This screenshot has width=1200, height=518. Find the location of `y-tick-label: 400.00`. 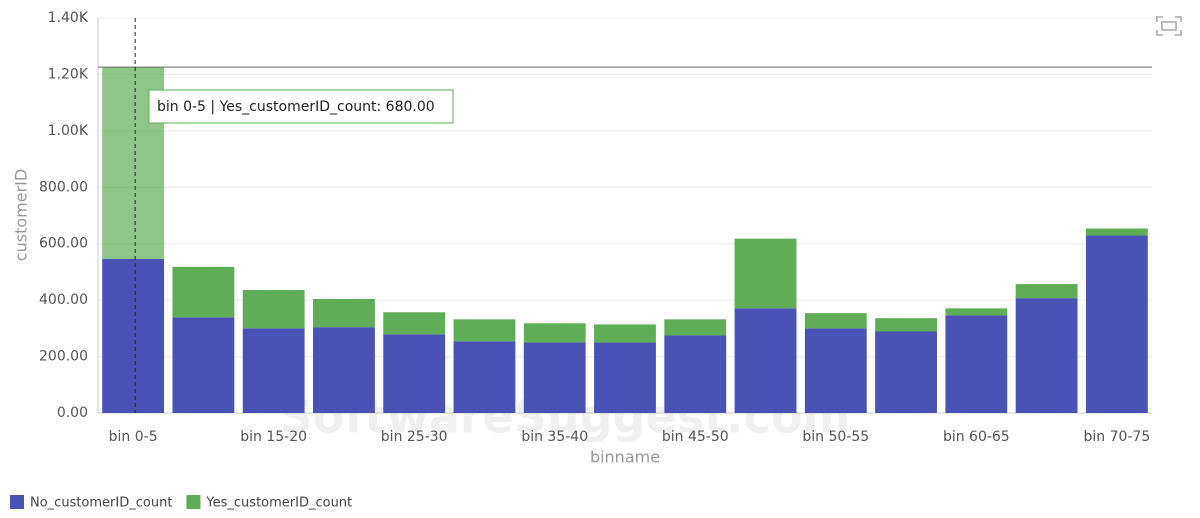

y-tick-label: 400.00 is located at coordinates (63, 300).